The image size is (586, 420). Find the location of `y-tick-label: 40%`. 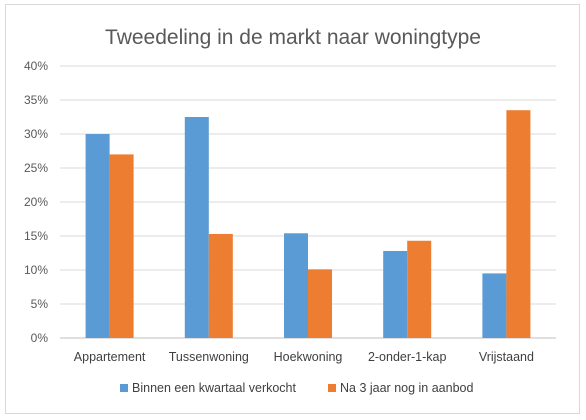

y-tick-label: 40% is located at coordinates (36, 66).